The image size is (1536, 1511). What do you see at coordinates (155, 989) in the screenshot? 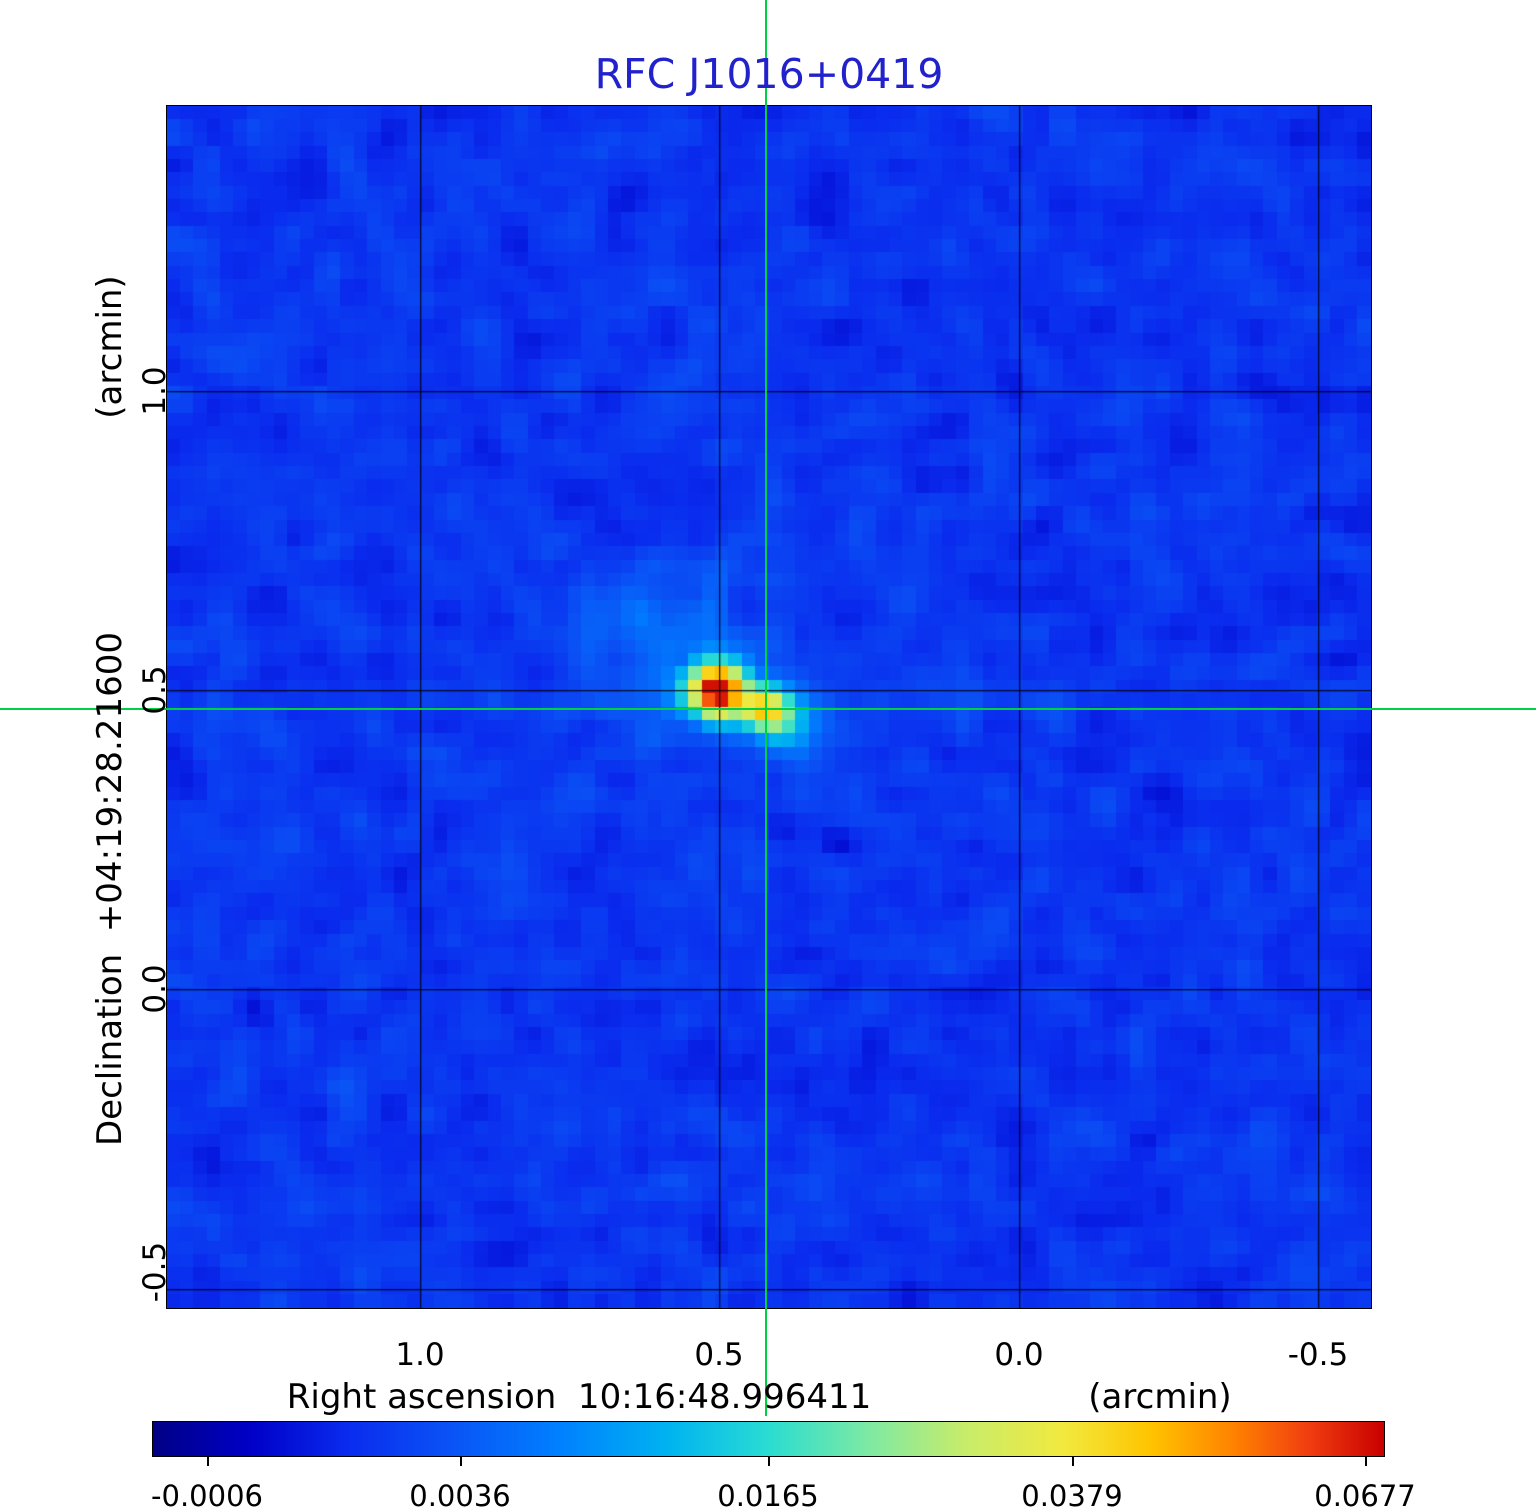
I see `y-tick-label-0.0: 0.0` at bounding box center [155, 989].